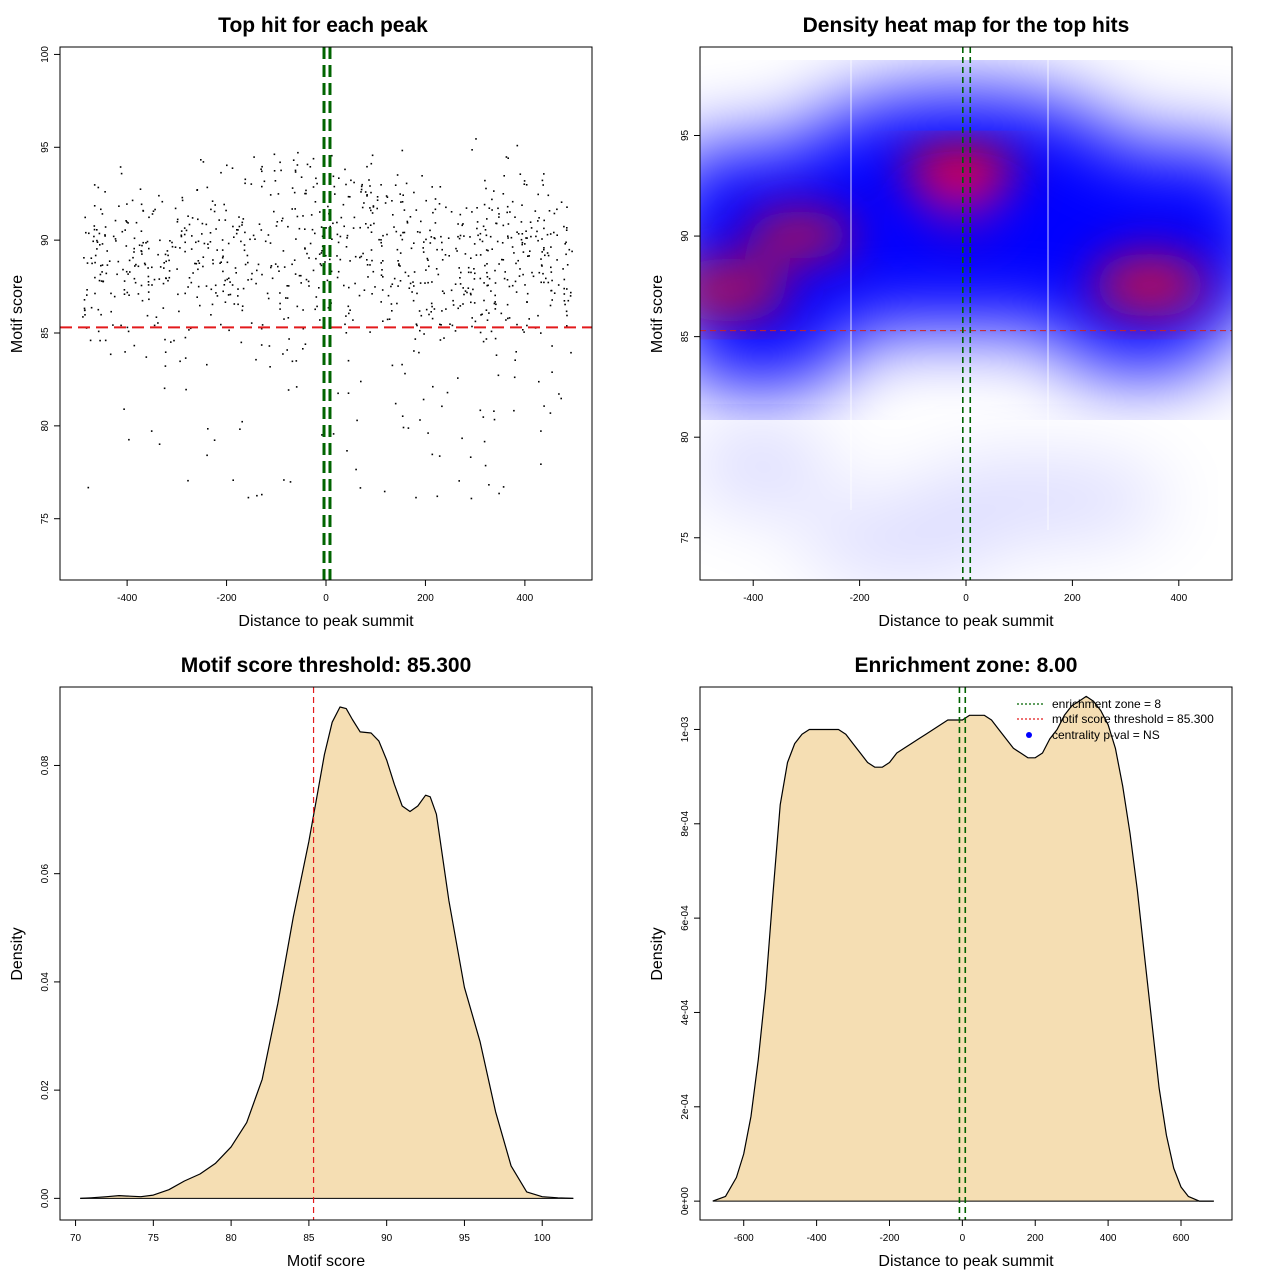  What do you see at coordinates (45, 1198) in the screenshot?
I see `score-density-y-tick-label: 0.00` at bounding box center [45, 1198].